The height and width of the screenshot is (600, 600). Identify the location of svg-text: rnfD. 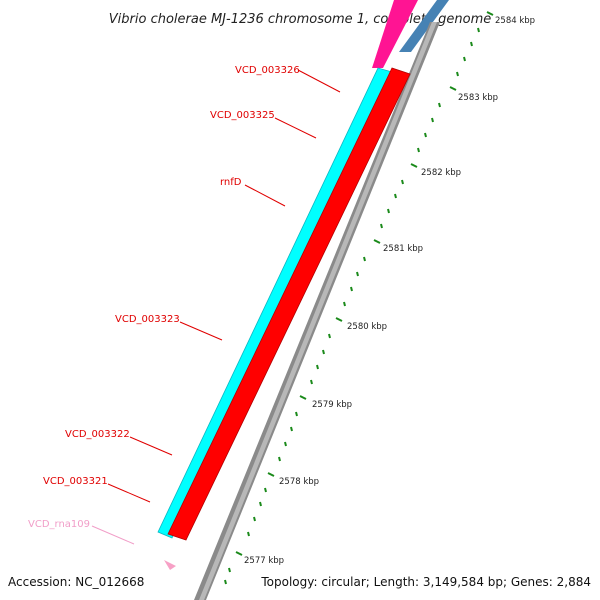
(231, 182).